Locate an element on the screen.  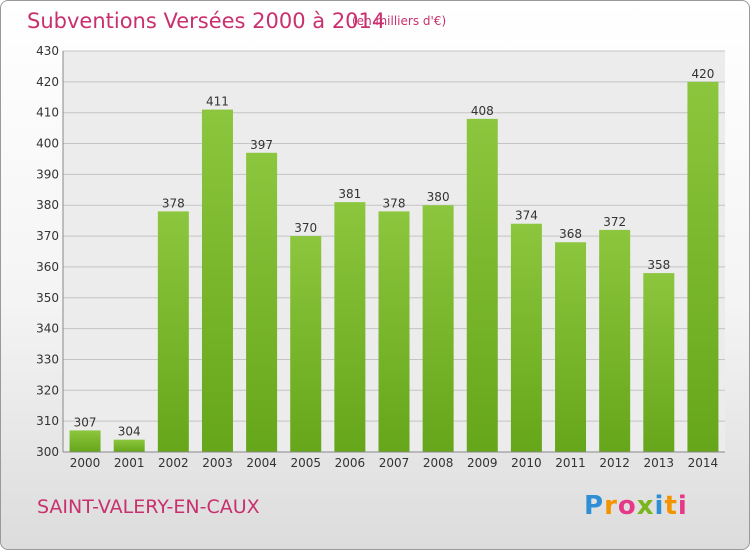
y-tick-label: 380 is located at coordinates (47, 205).